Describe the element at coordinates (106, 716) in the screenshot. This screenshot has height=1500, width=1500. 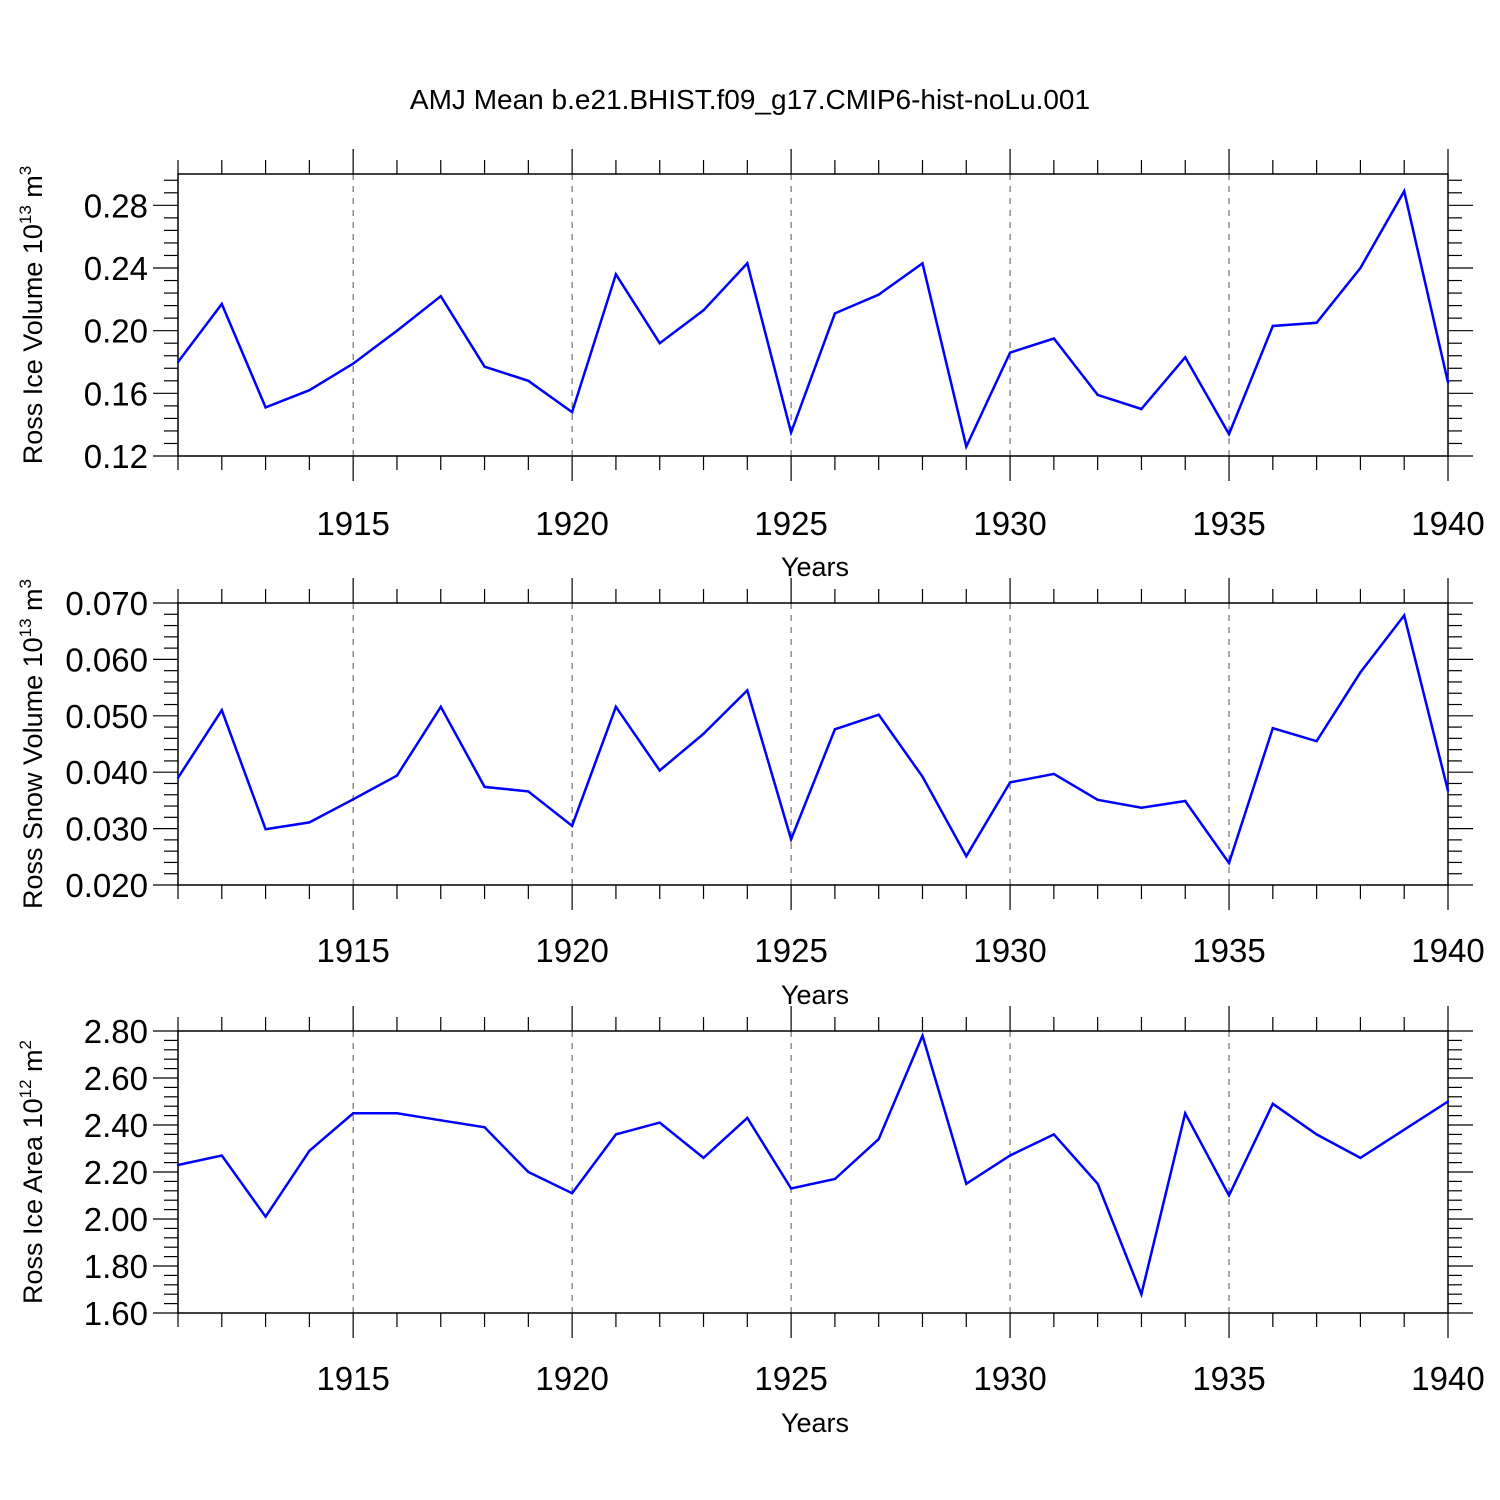
I see `y-tick-label: 0.050` at that location.